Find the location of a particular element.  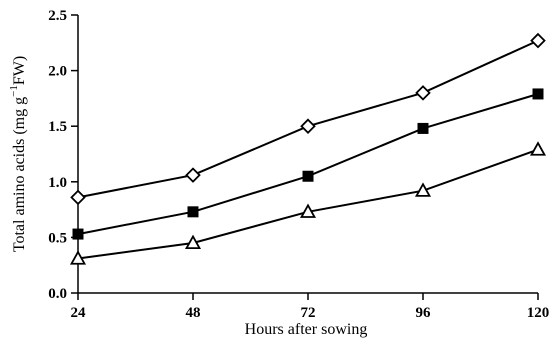

x-tick-label: 48 is located at coordinates (193, 313).